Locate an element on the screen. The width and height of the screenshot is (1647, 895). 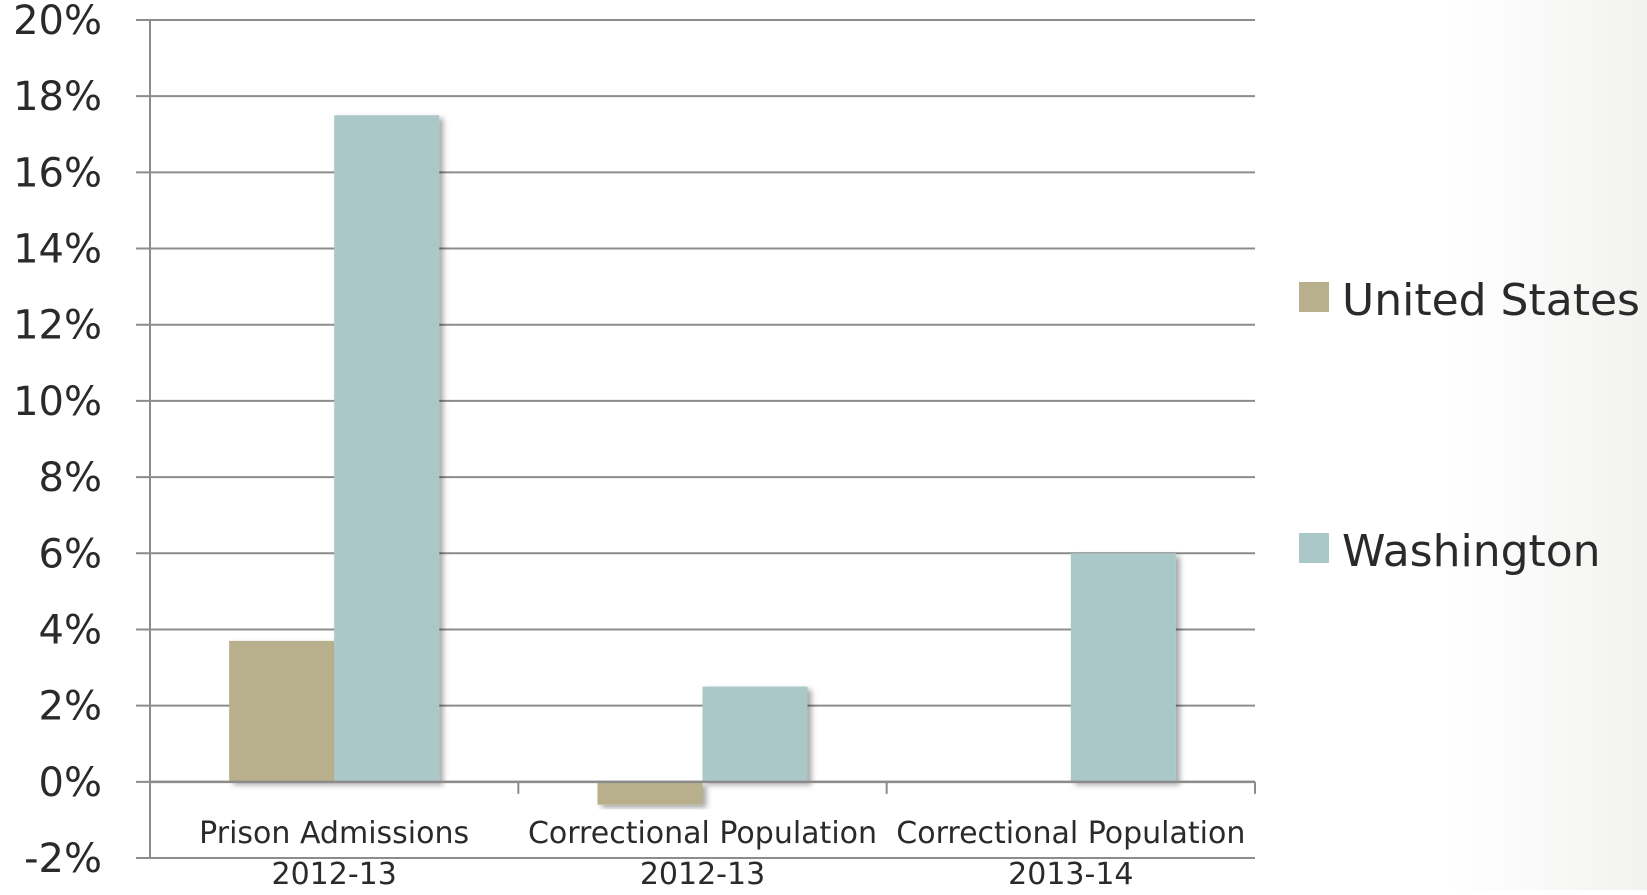
y-tick-label: 2% is located at coordinates (70, 707).